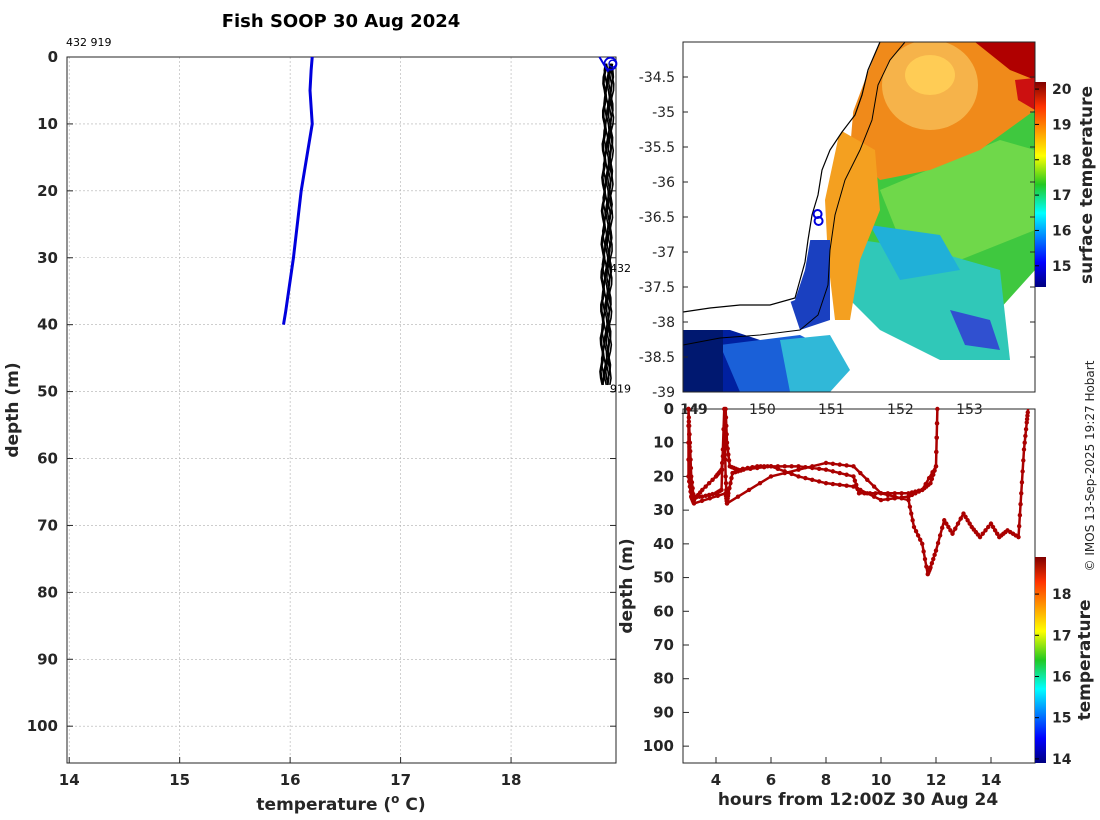 This screenshot has height=820, width=1100. Describe the element at coordinates (620, 268) in the screenshot. I see `profile-right-label: 432` at that location.